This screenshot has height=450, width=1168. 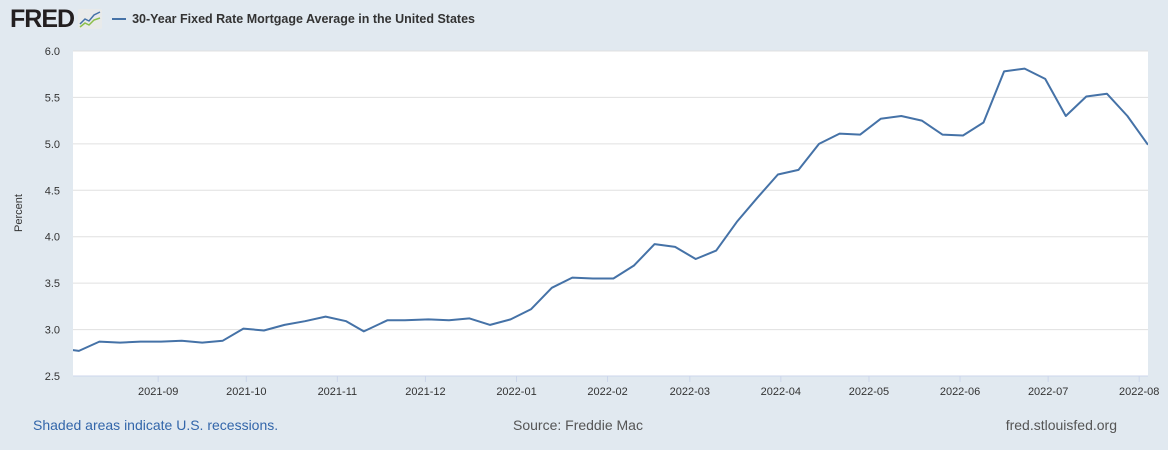 I want to click on y-tick-label: 3.5, so click(x=52, y=284).